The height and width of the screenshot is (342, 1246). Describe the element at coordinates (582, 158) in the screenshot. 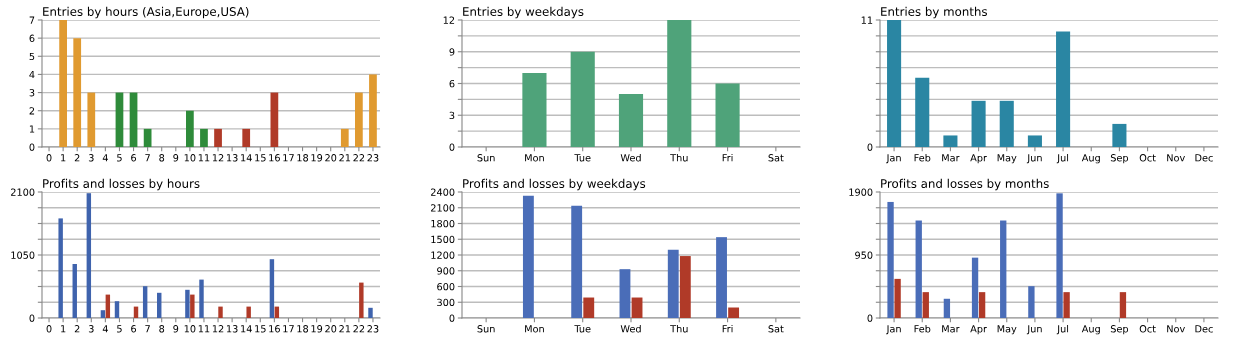

I see `x-tick-label: Tue` at that location.